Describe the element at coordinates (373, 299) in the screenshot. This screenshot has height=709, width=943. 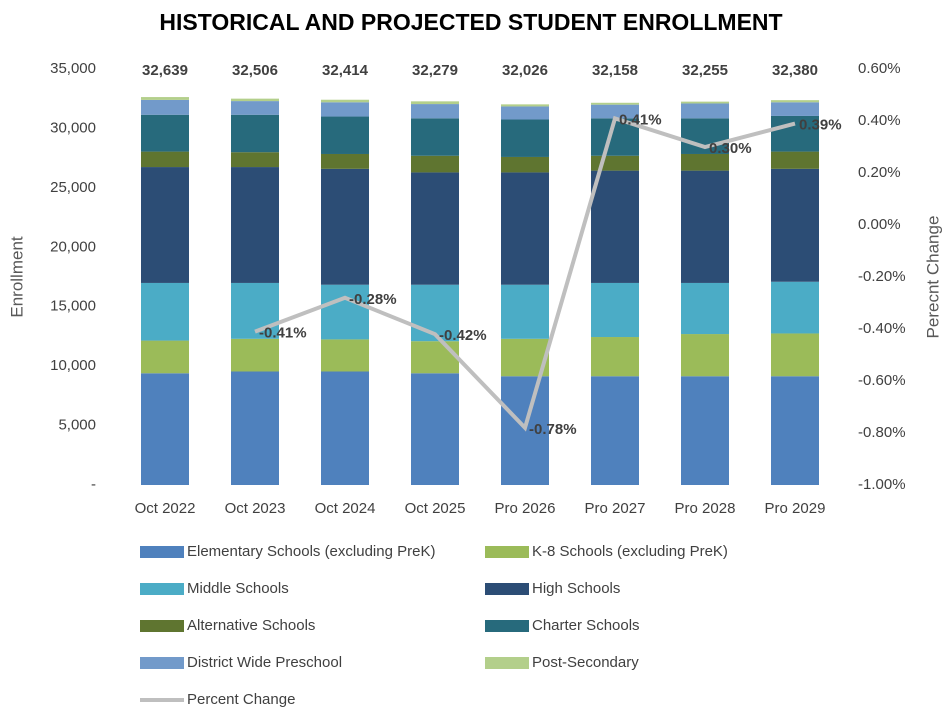
I see `line-data-label: -0.28%` at that location.